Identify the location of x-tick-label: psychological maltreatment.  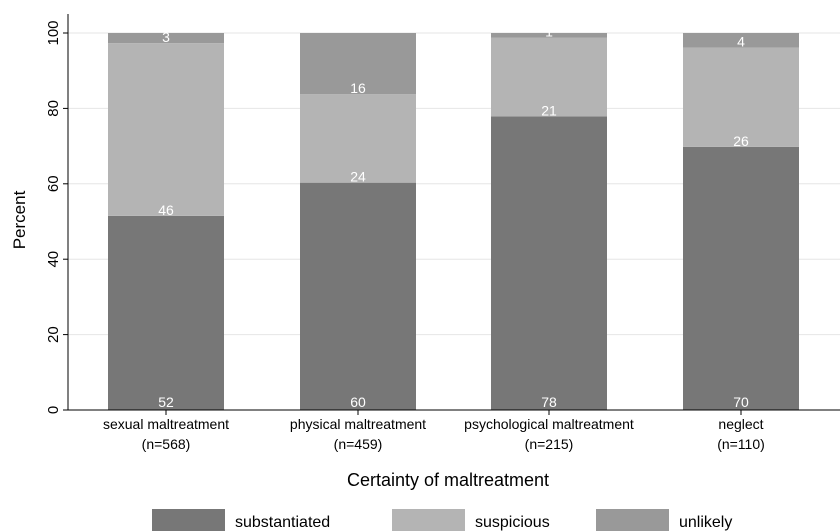
(549, 424).